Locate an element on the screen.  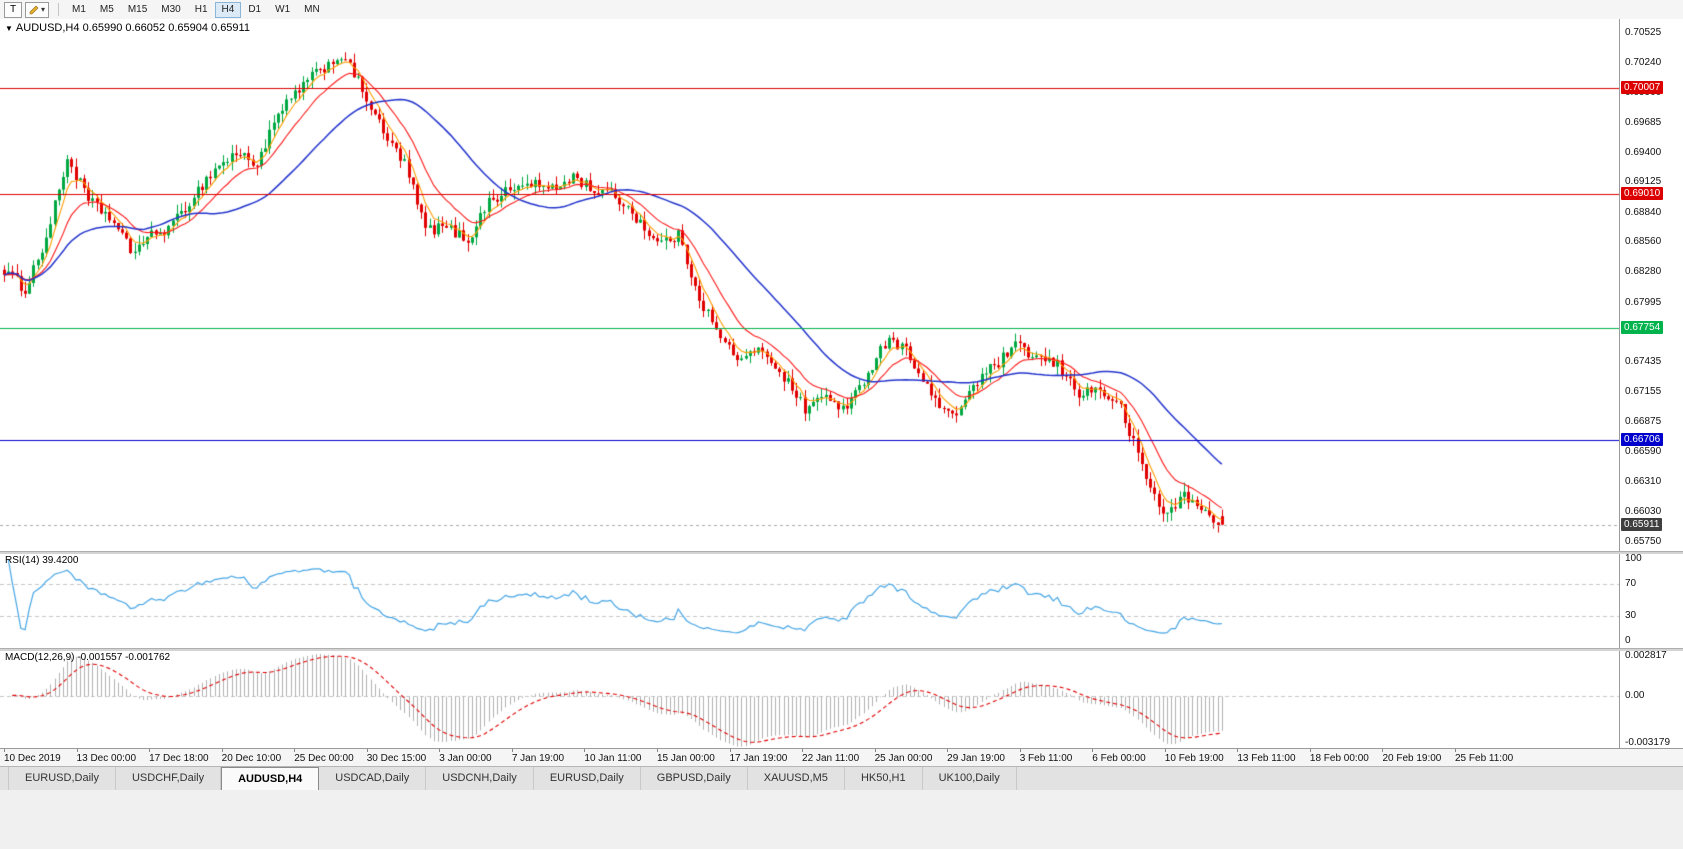
time-axis-label: 20 Dec 10:00 is located at coordinates (251, 758).